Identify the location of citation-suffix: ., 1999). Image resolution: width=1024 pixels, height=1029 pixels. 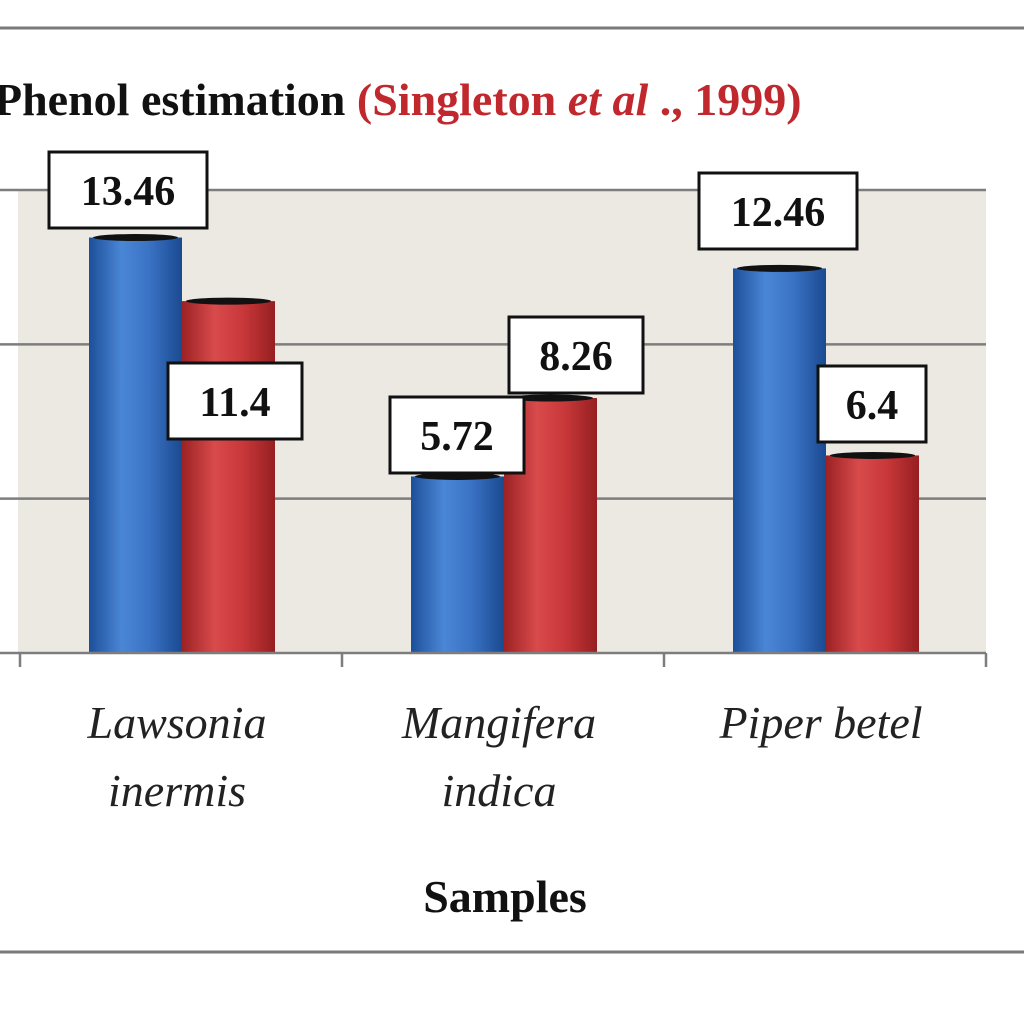
(731, 99).